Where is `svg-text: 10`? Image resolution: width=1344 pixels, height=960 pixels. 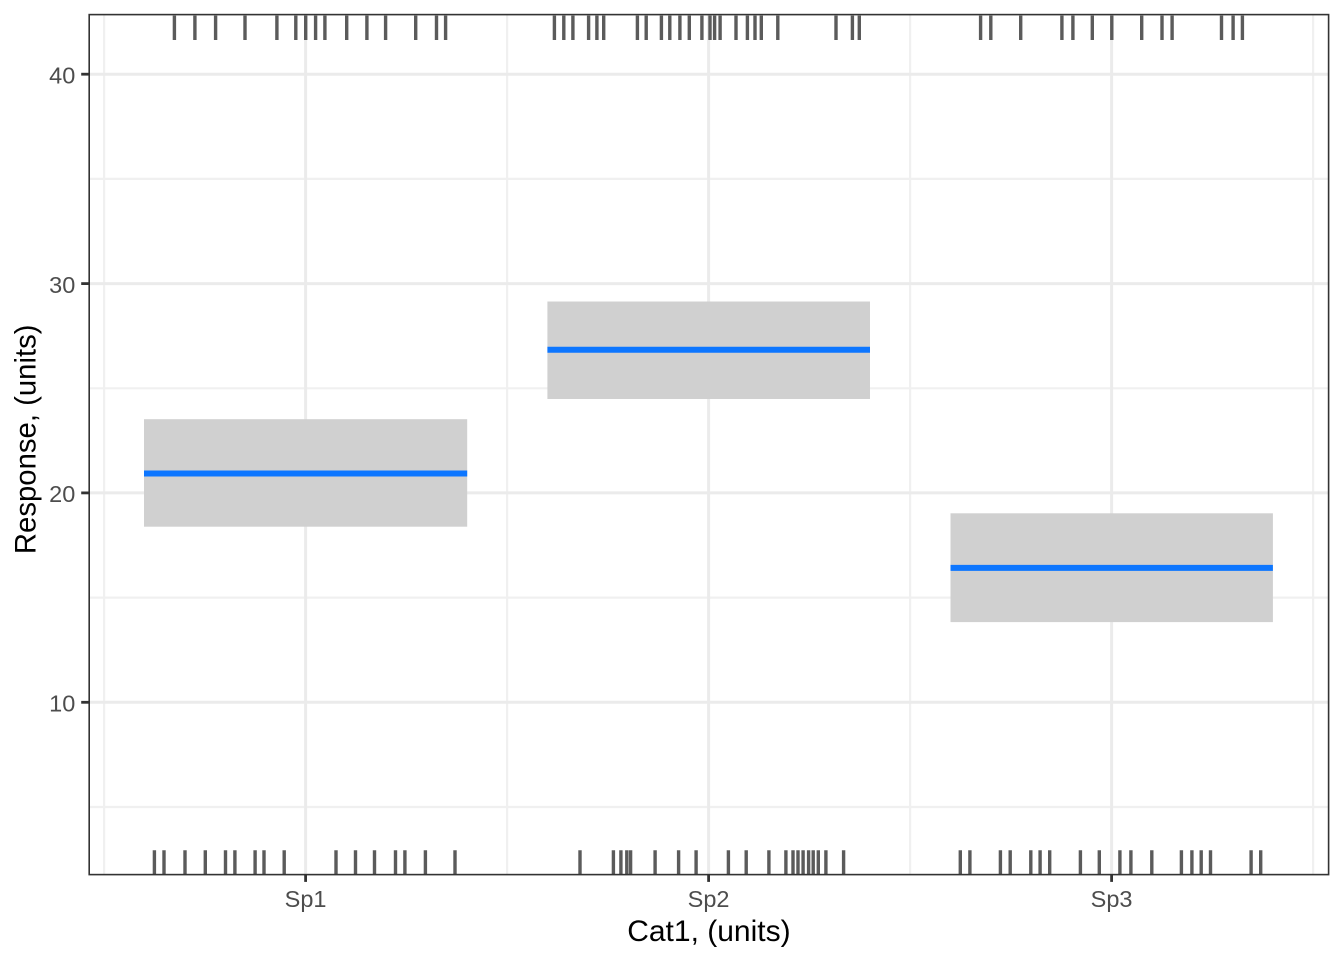 svg-text: 10 is located at coordinates (62, 704).